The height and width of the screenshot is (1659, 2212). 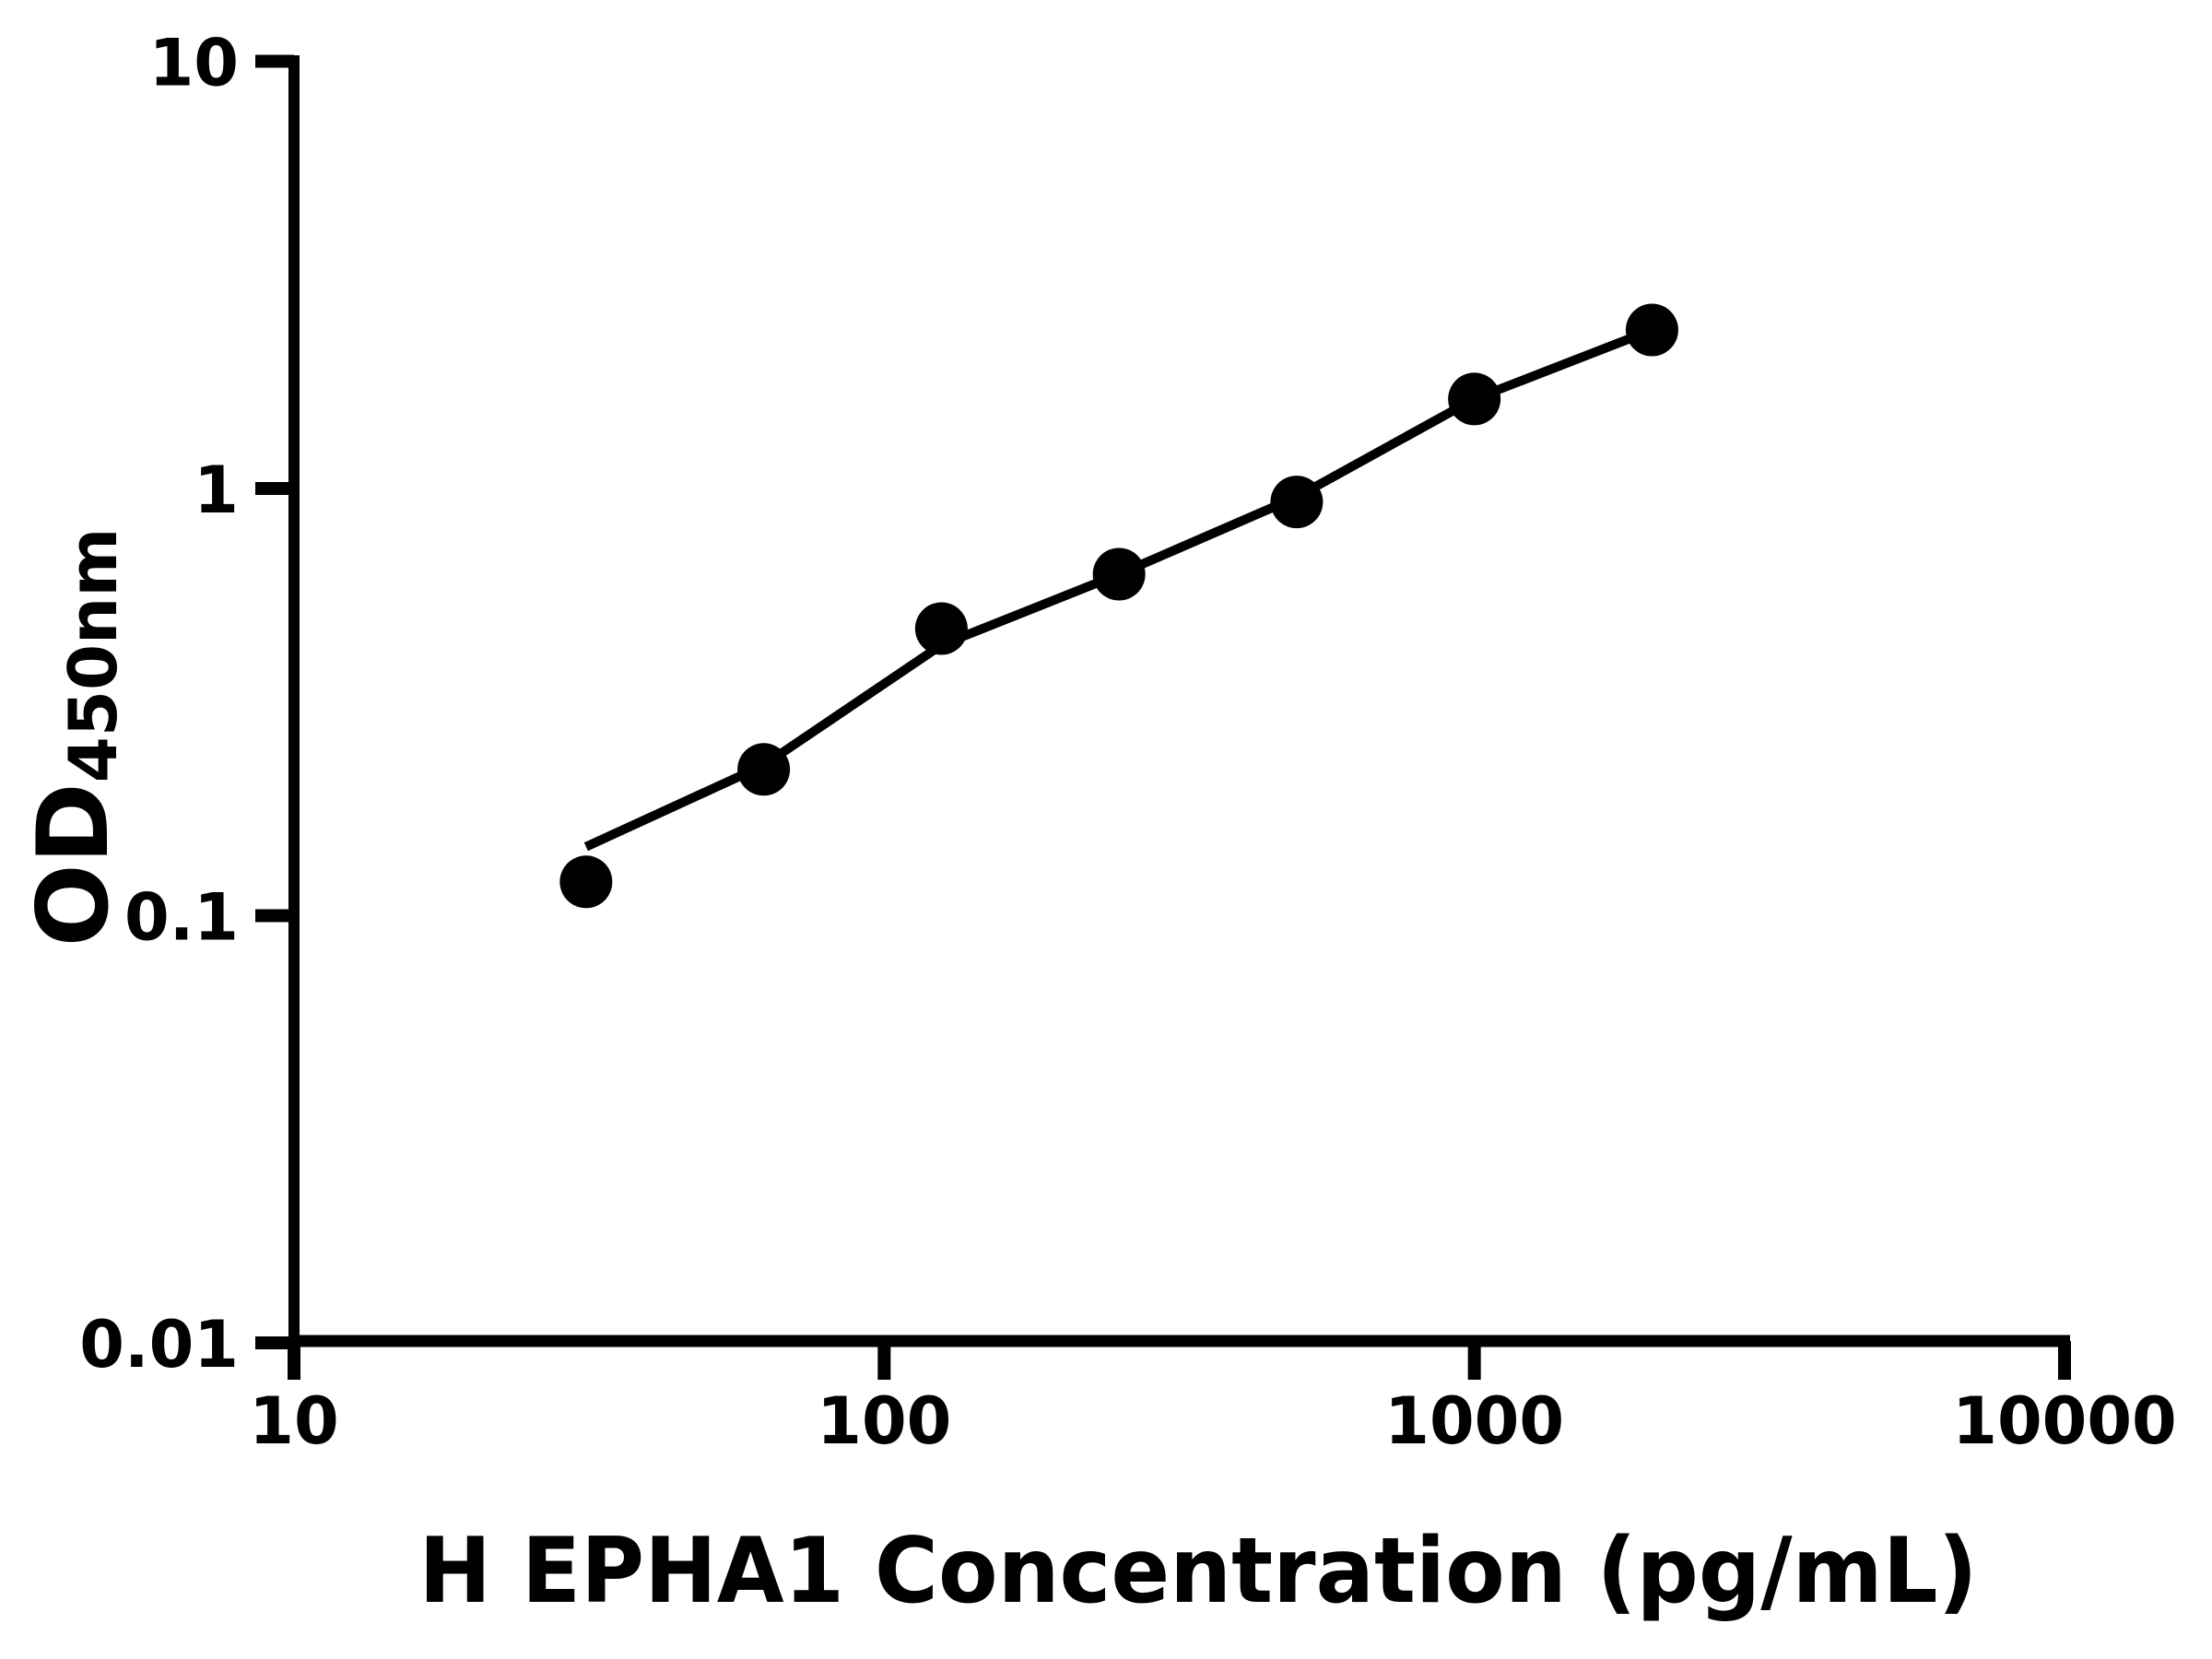 I want to click on y-tick-label: 10, so click(x=194, y=63).